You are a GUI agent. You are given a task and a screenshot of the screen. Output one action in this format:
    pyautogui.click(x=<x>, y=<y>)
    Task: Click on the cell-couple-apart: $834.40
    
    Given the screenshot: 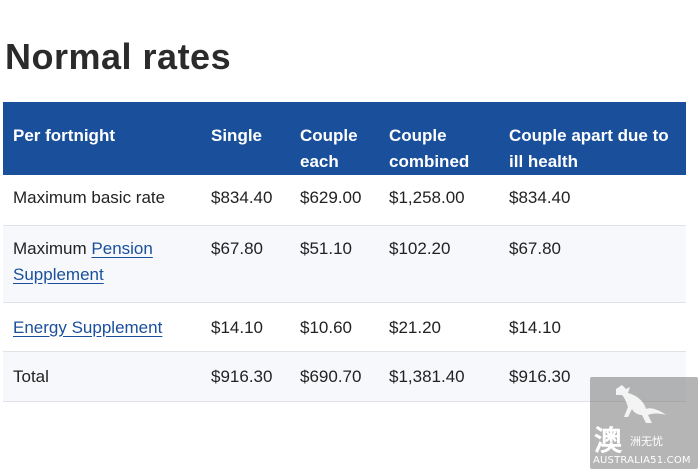 What is the action you would take?
    pyautogui.click(x=592, y=200)
    